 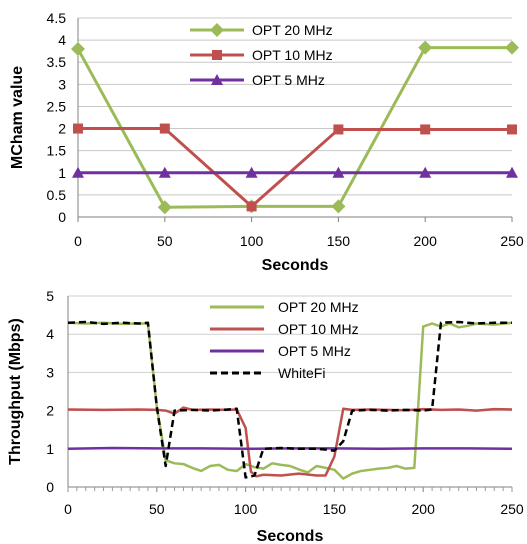 I want to click on y-tick-label: 1.5, so click(x=57, y=151).